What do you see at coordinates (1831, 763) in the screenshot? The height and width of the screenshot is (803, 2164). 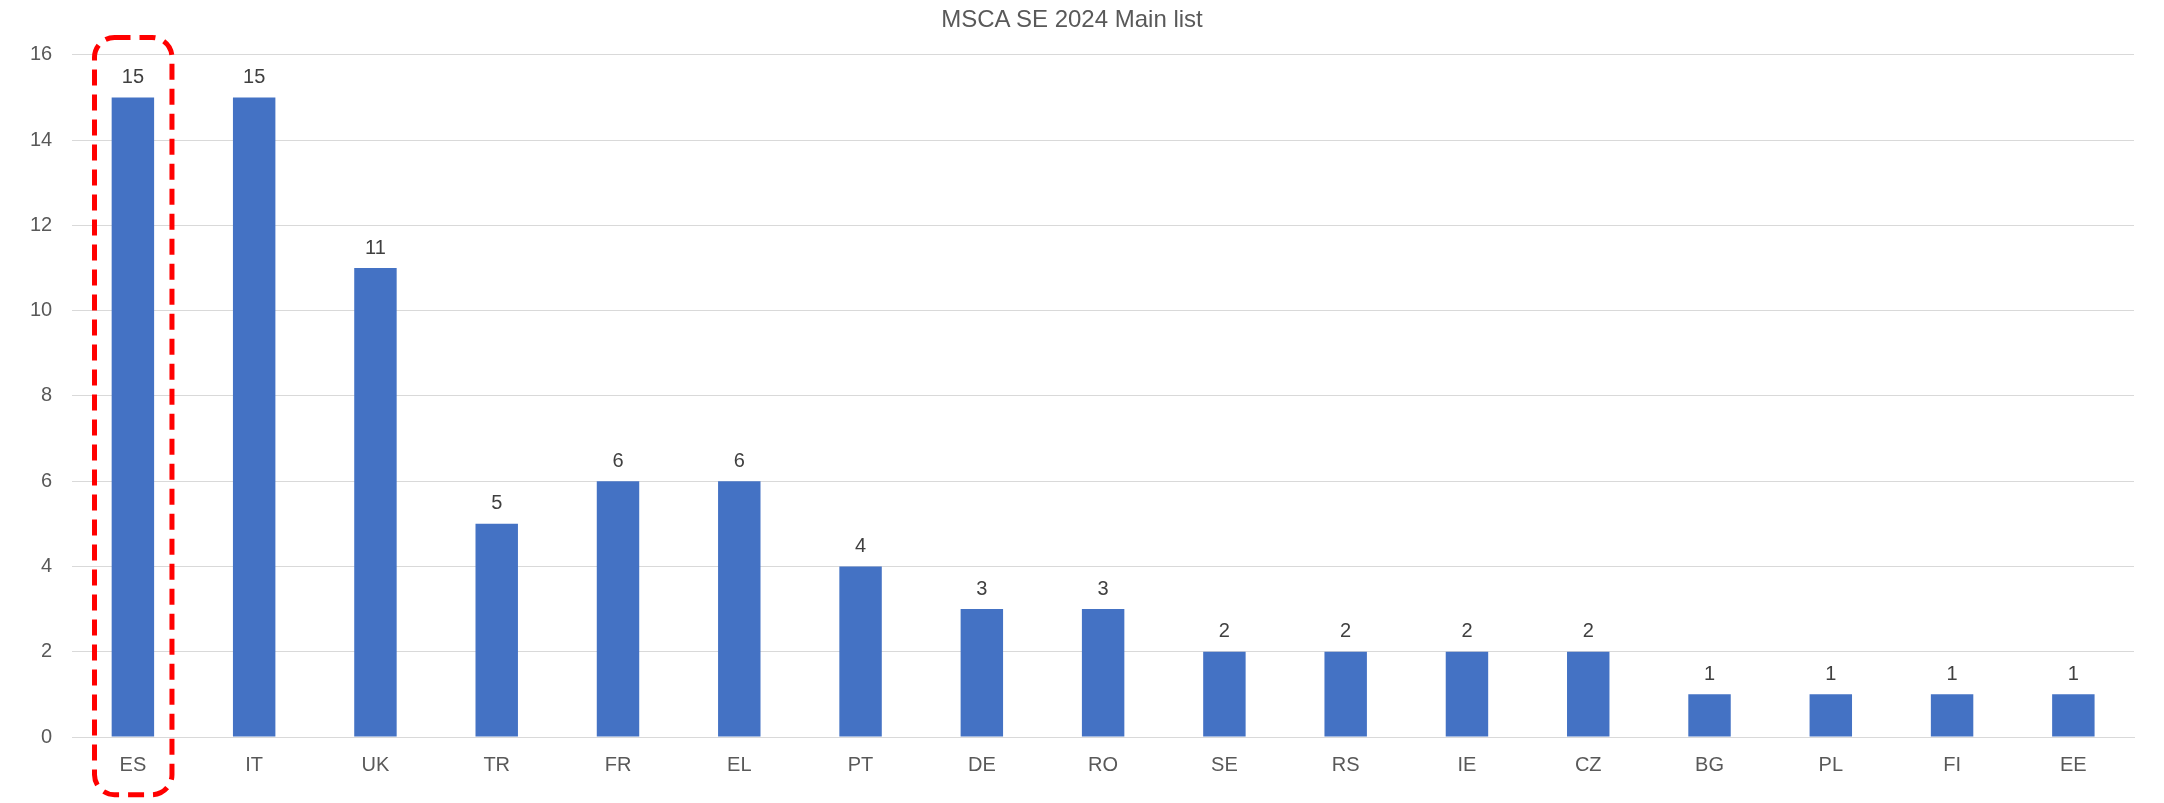 I see `x-tick-label: PL` at bounding box center [1831, 763].